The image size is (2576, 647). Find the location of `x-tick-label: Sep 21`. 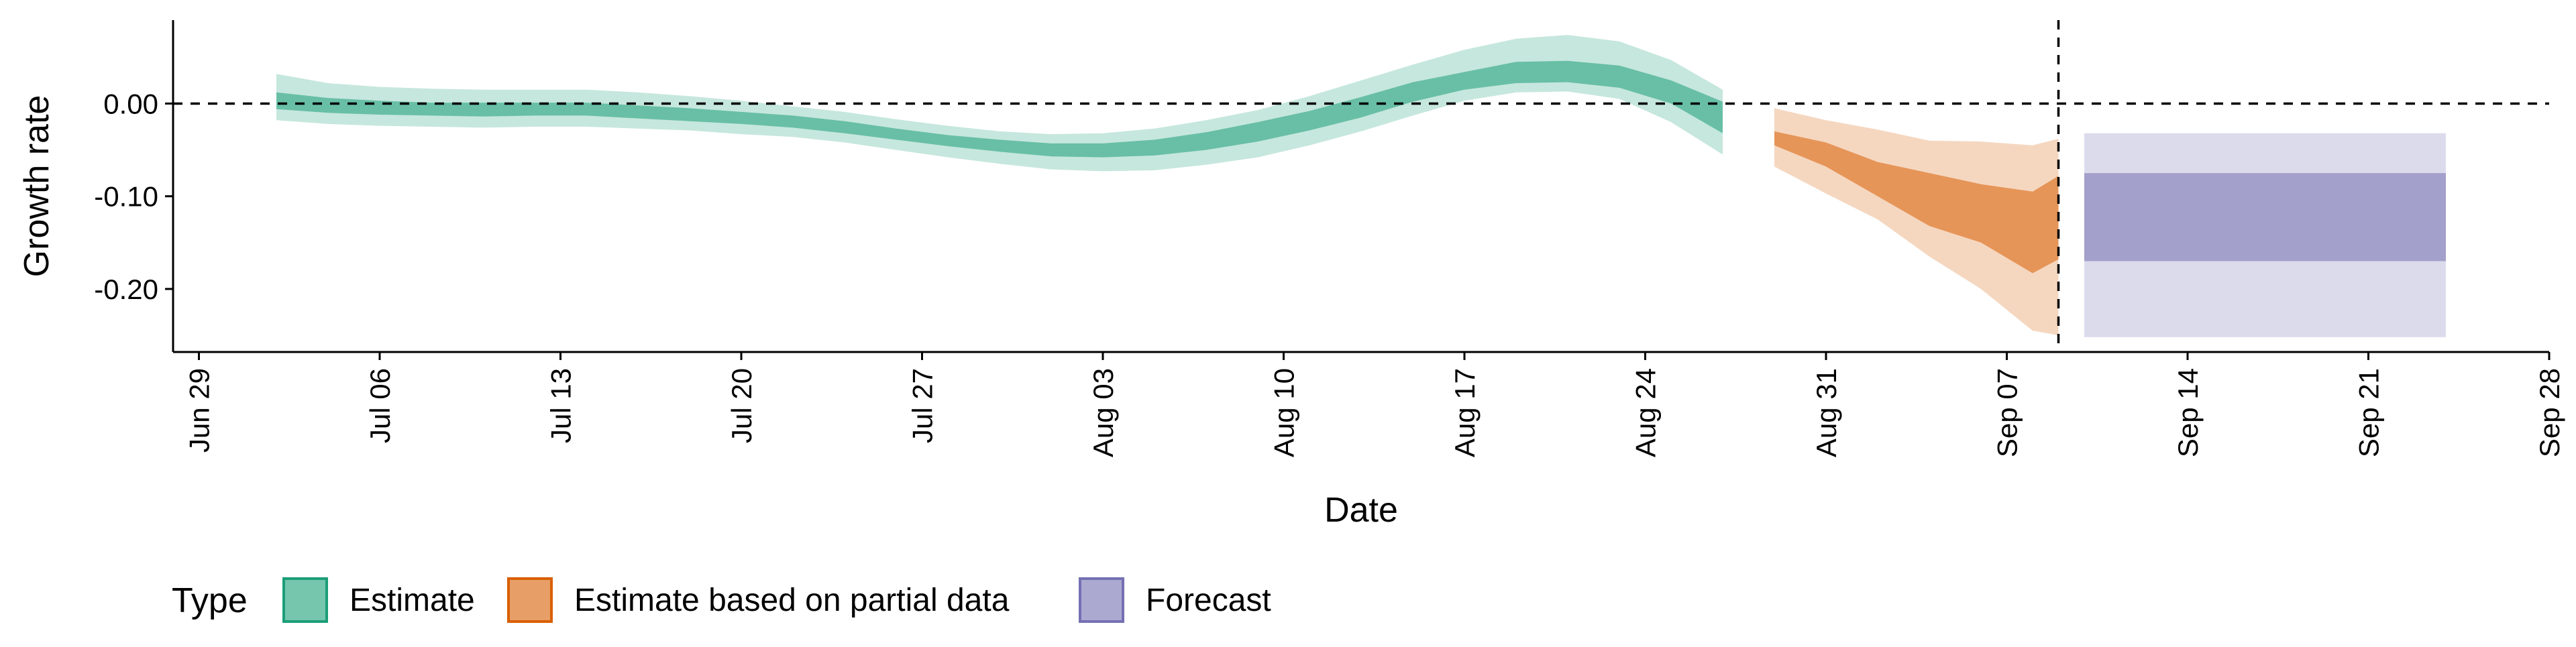

x-tick-label: Sep 21 is located at coordinates (2369, 412).